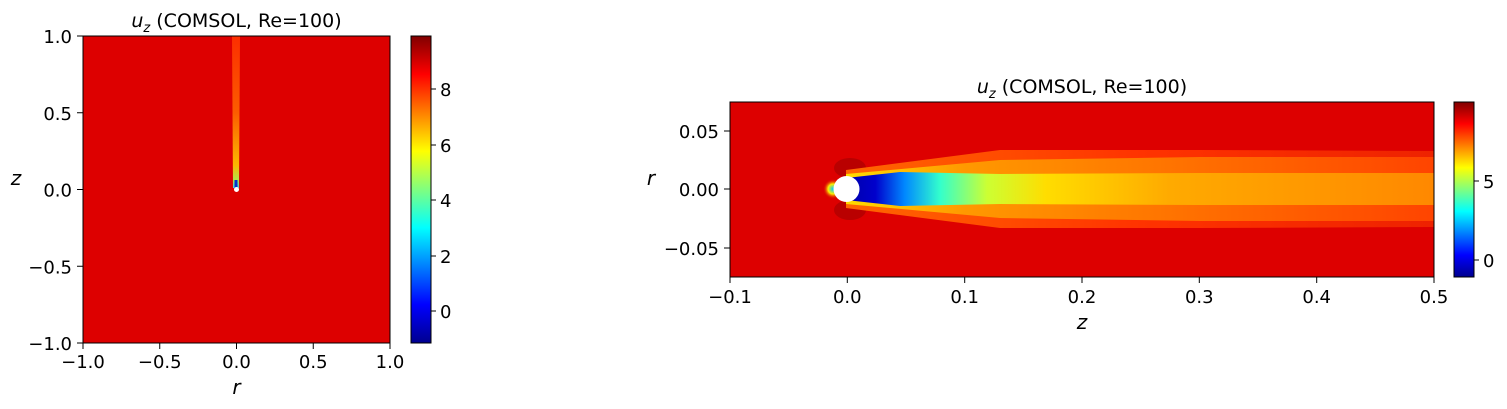 The image size is (1507, 409). I want to click on left-ytick: 0.5, so click(57, 114).